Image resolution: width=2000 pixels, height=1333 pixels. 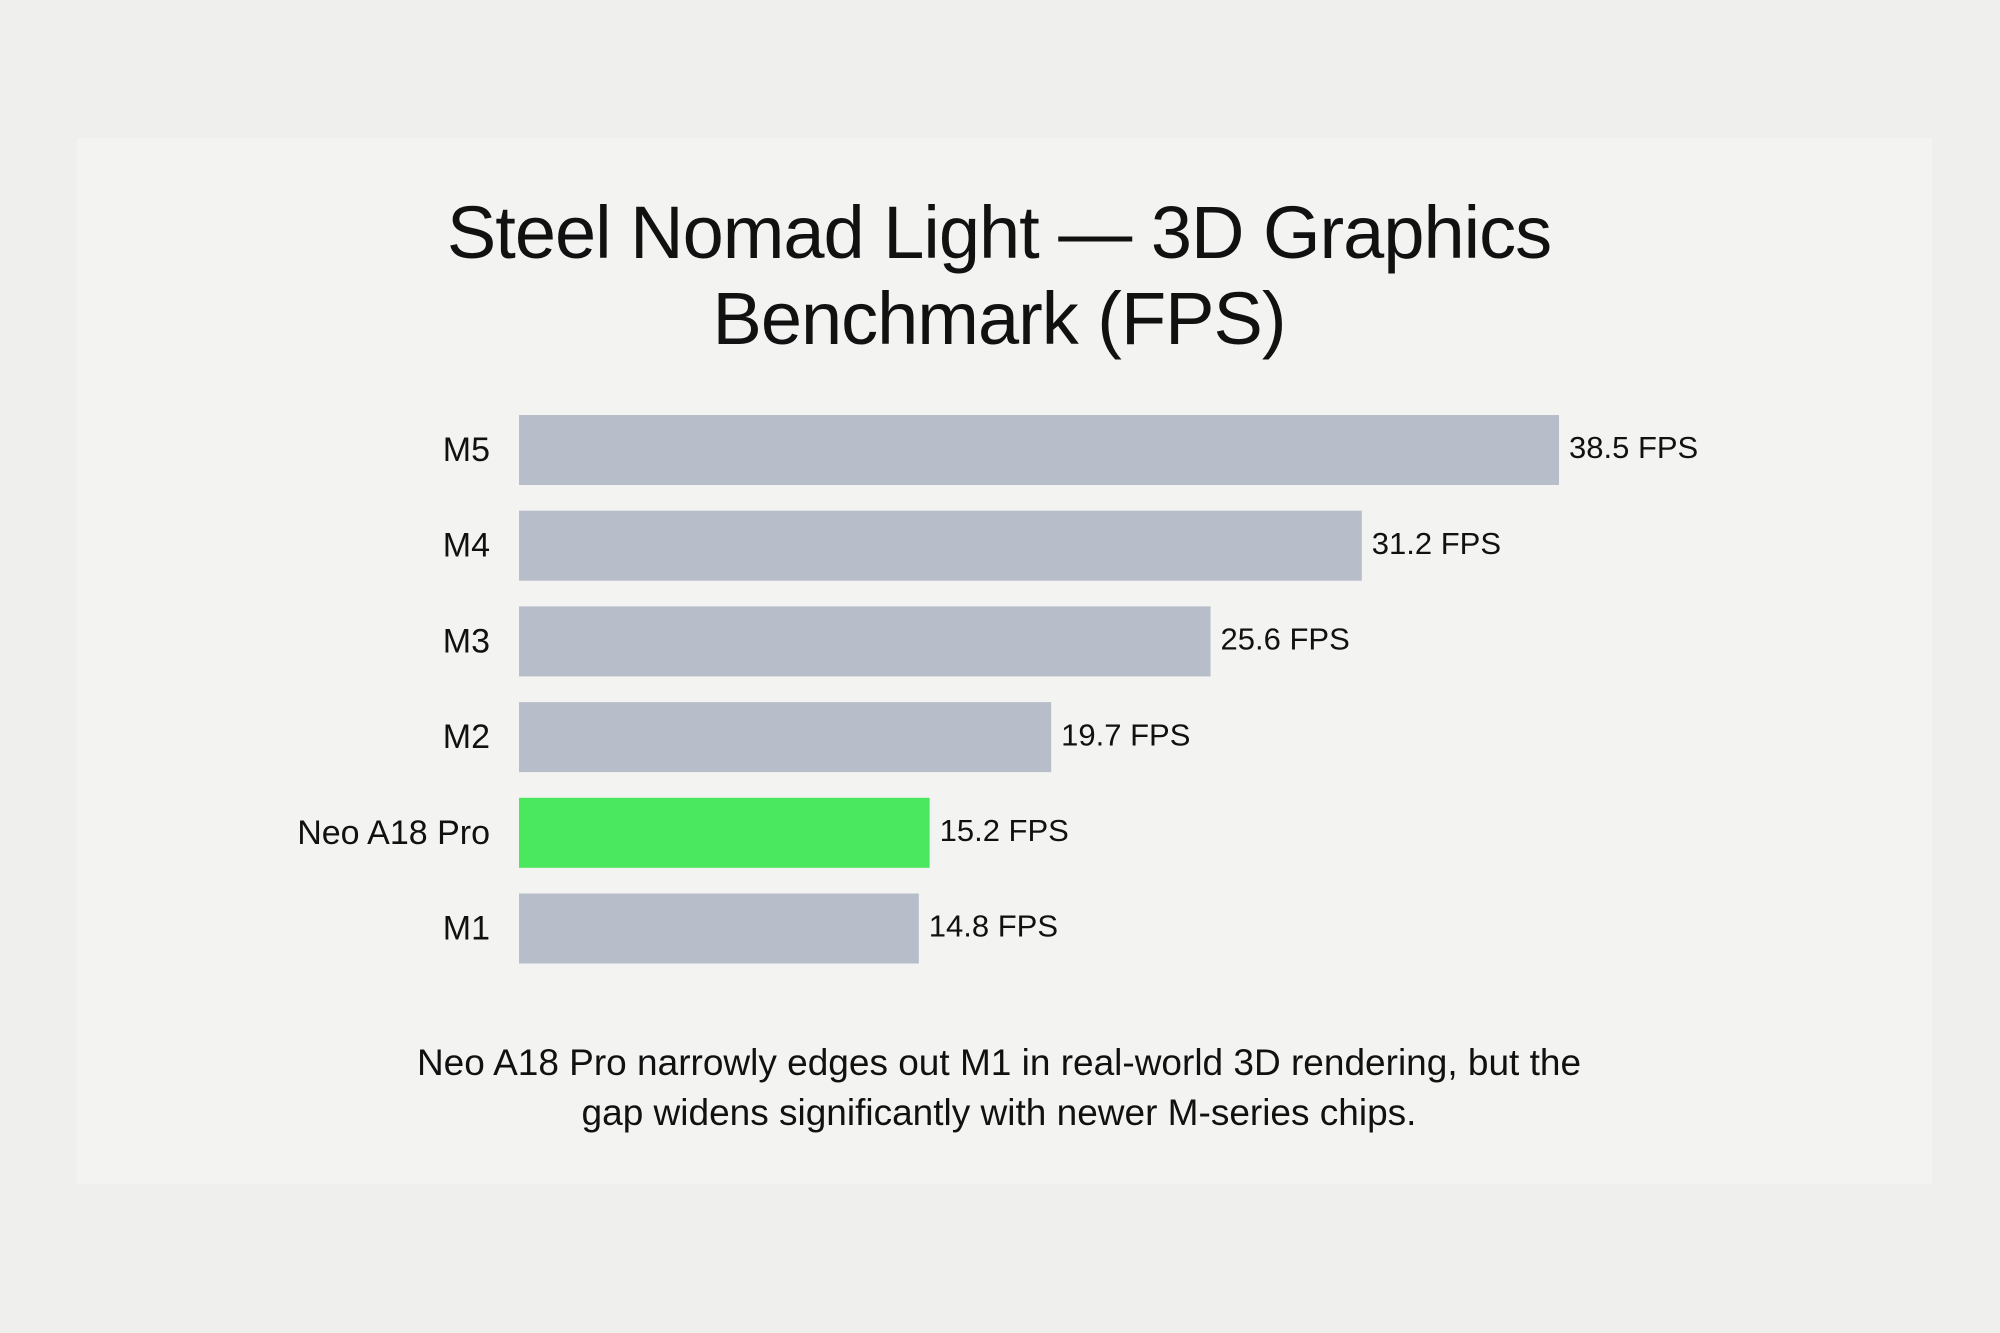 What do you see at coordinates (466, 641) in the screenshot?
I see `category-label: M3` at bounding box center [466, 641].